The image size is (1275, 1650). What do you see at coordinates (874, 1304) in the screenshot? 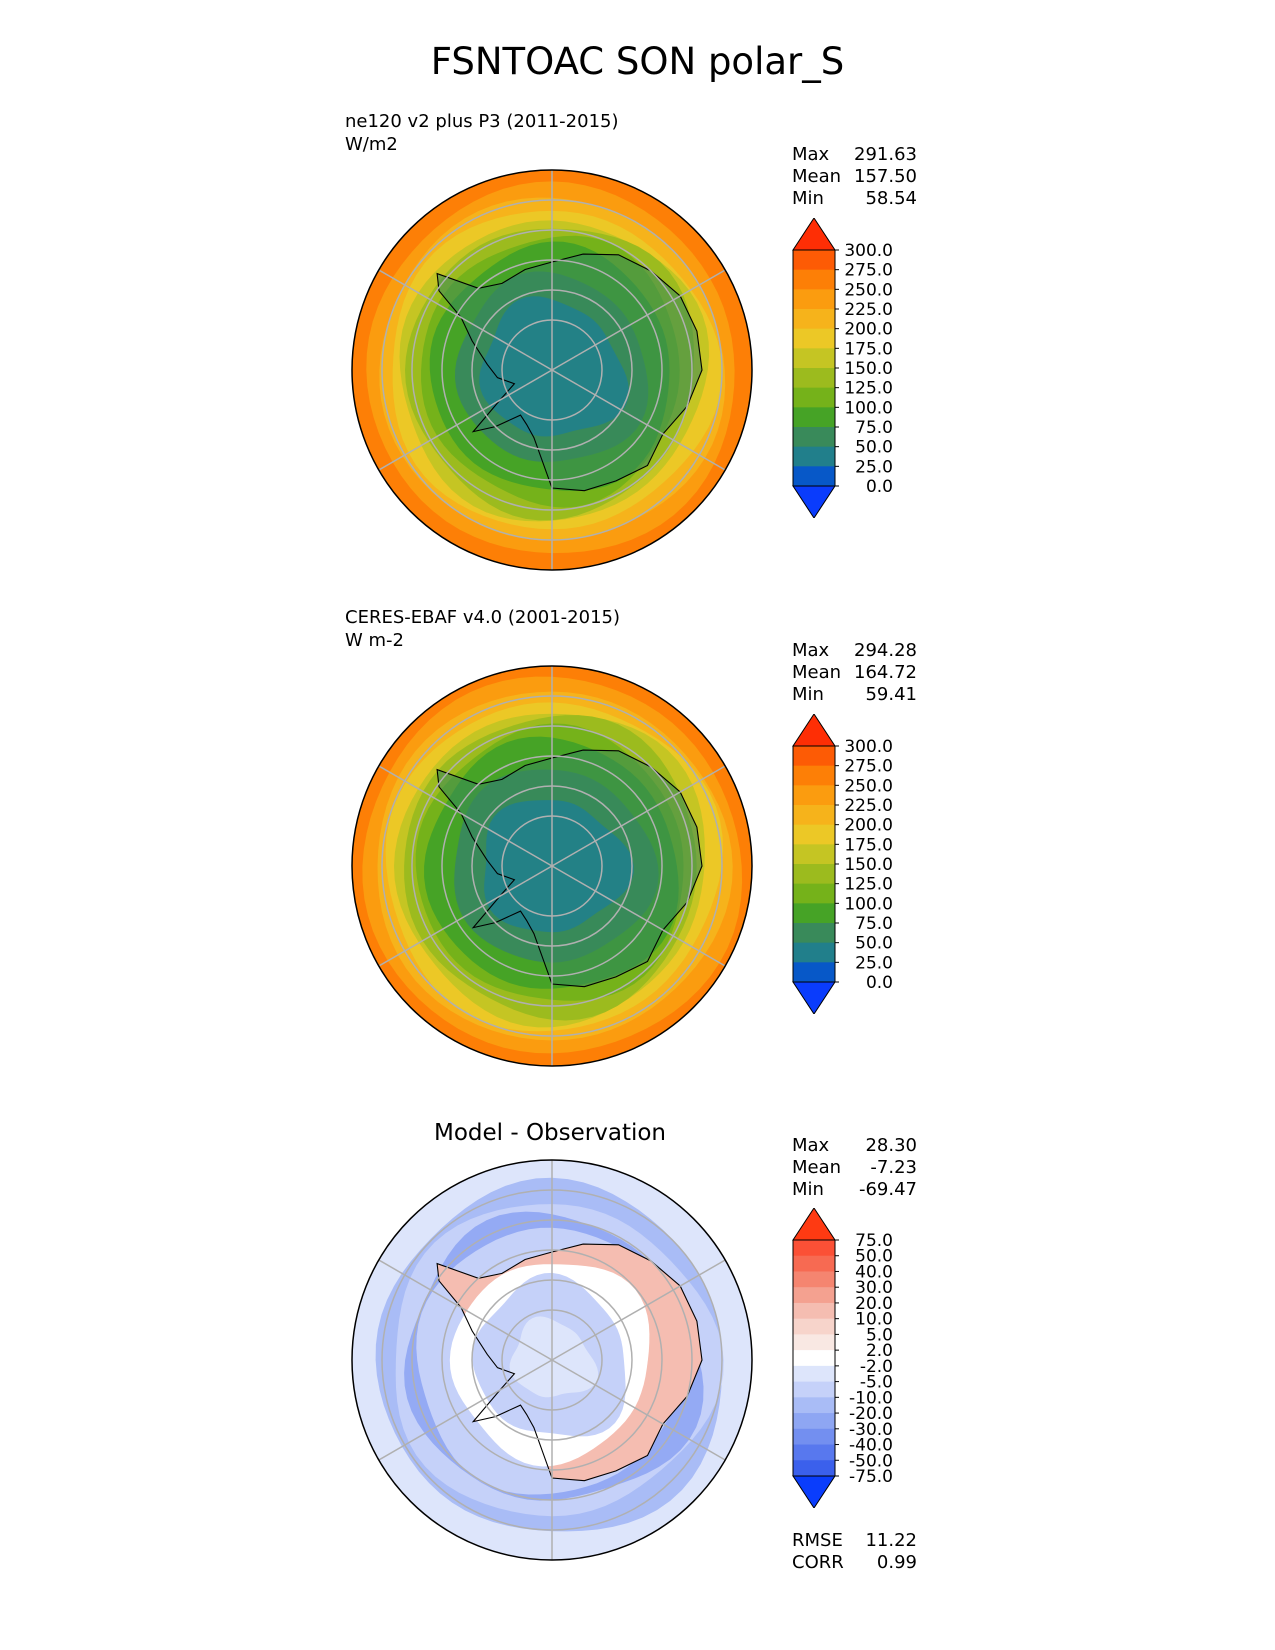
I see `colorbar-tick-label: 20.0` at bounding box center [874, 1304].